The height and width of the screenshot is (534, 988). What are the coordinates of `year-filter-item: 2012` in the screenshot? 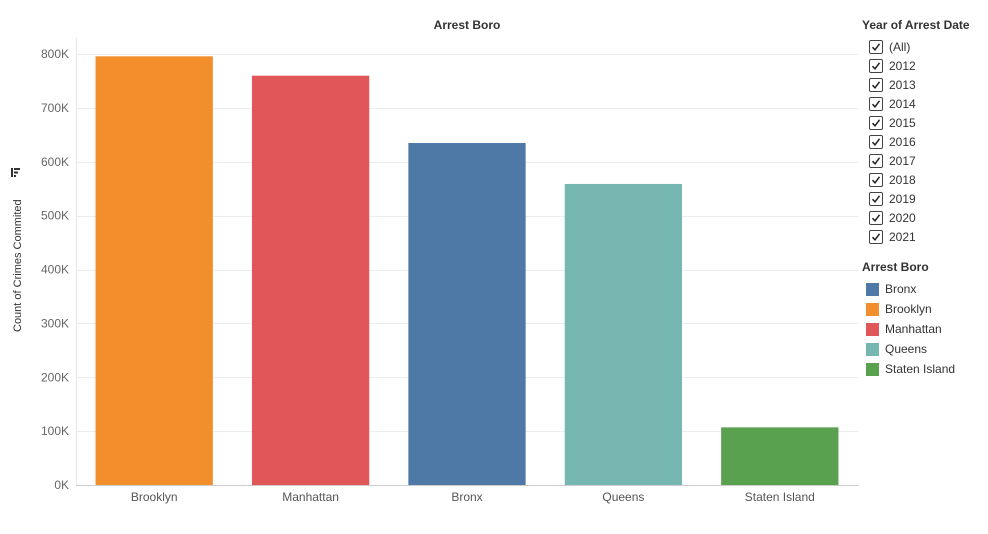 It's located at (925, 65).